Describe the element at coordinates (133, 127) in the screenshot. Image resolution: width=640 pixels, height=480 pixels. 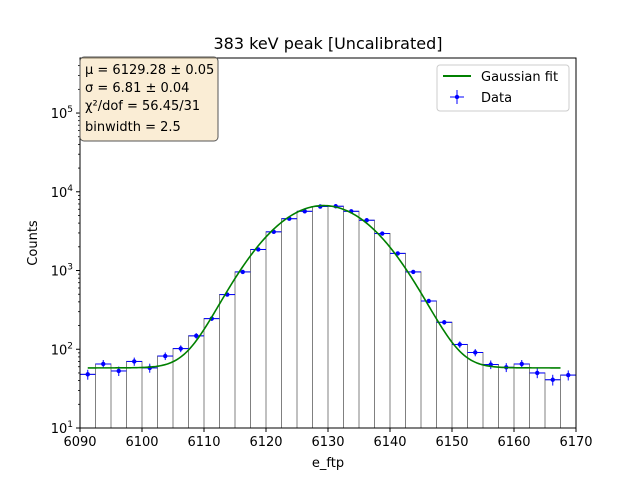
I see `stats-binwidth: binwidth = 2.5` at that location.